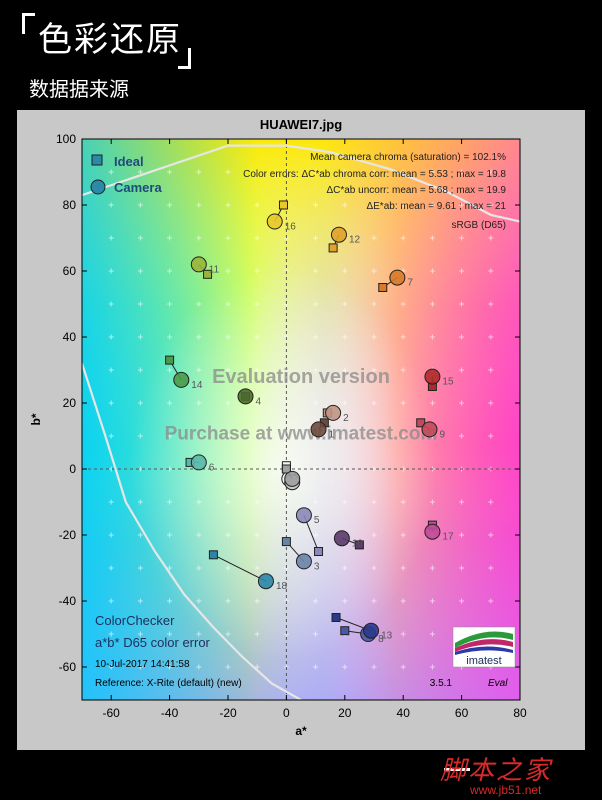  Describe the element at coordinates (484, 650) in the screenshot. I see `imatest-logo-swoosh-blue` at that location.